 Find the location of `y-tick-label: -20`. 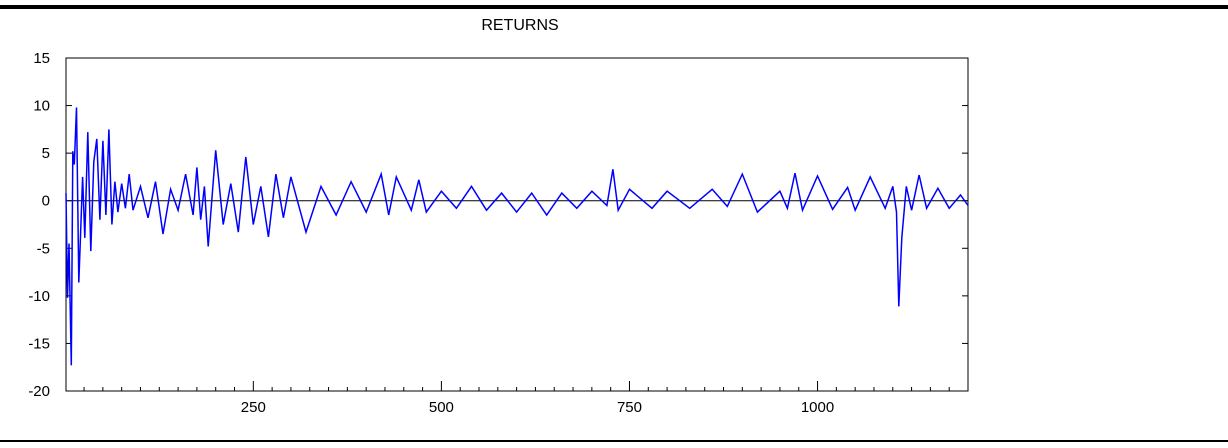

y-tick-label: -20 is located at coordinates (39, 391).